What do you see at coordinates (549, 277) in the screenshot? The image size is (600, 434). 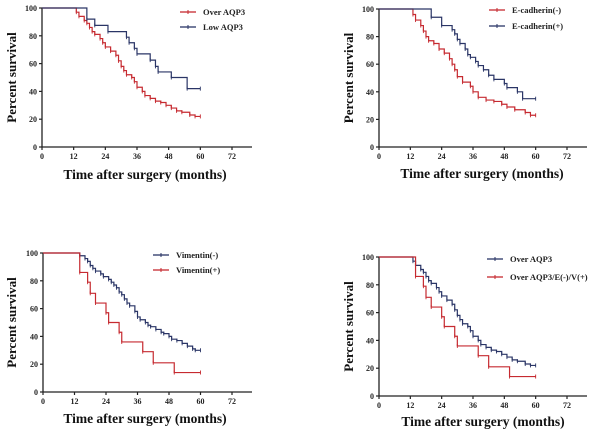 I see `legend-label: Over AQP3/E(-)/V(+)` at bounding box center [549, 277].